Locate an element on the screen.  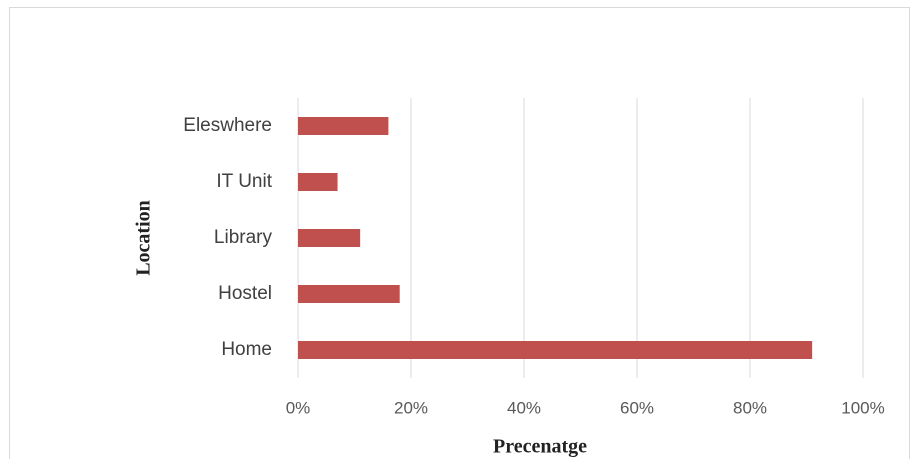
x-tick-label: 100% is located at coordinates (862, 407).